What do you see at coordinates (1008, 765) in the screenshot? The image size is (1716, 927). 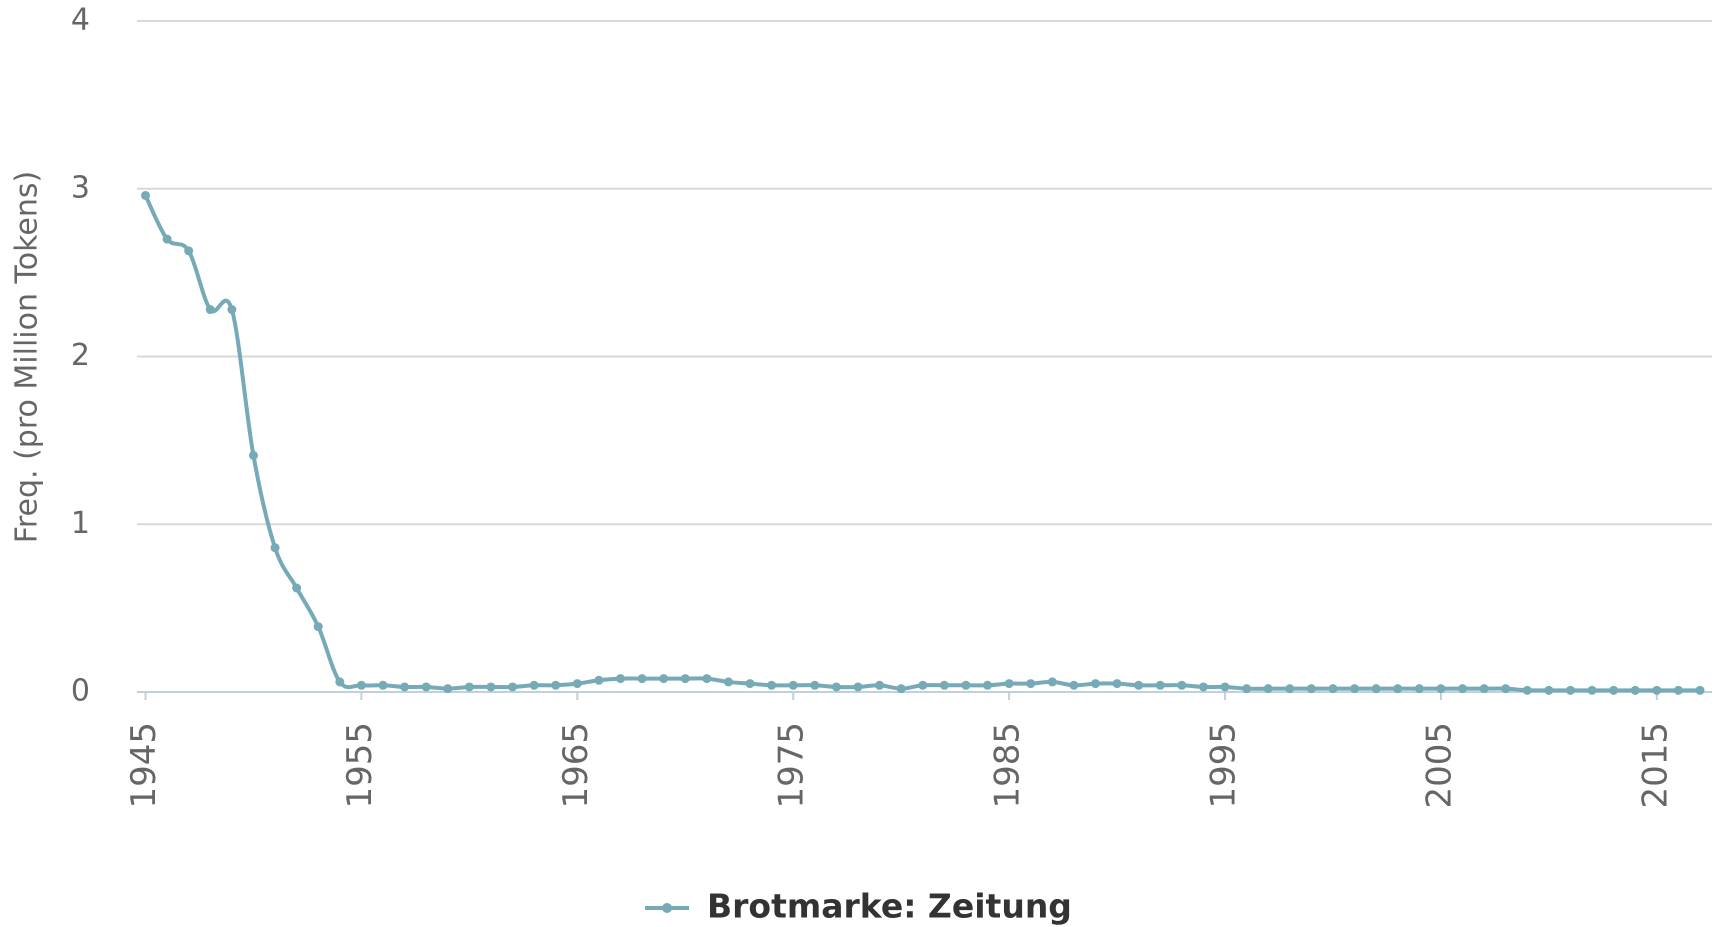 I see `x-tick-label: 1985` at bounding box center [1008, 765].